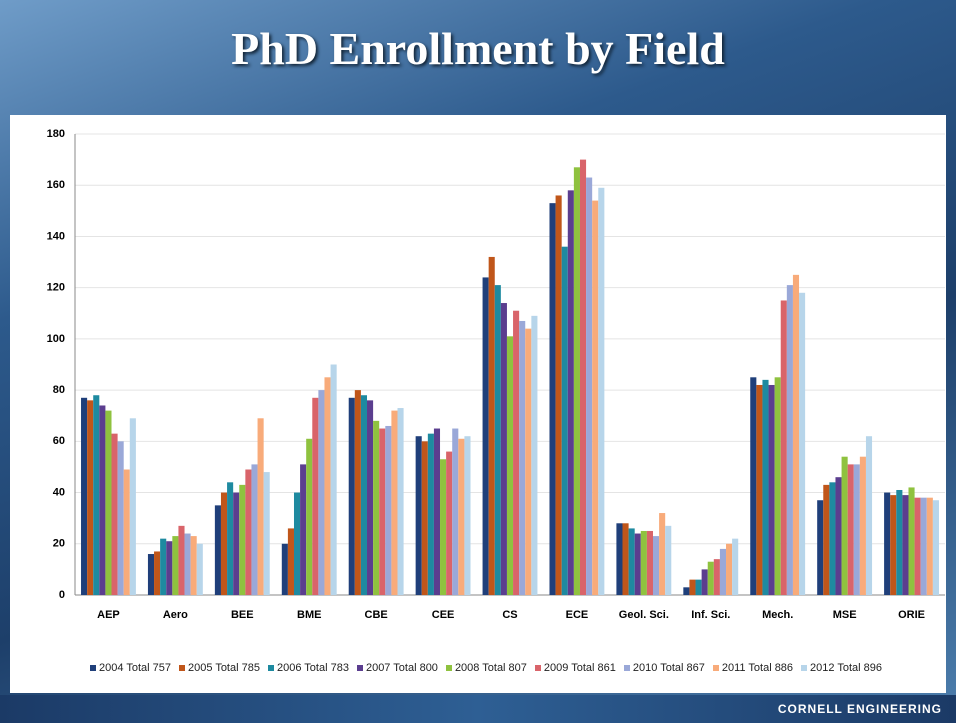 This screenshot has height=723, width=956. Describe the element at coordinates (56, 134) in the screenshot. I see `y-tick-label: 180` at that location.